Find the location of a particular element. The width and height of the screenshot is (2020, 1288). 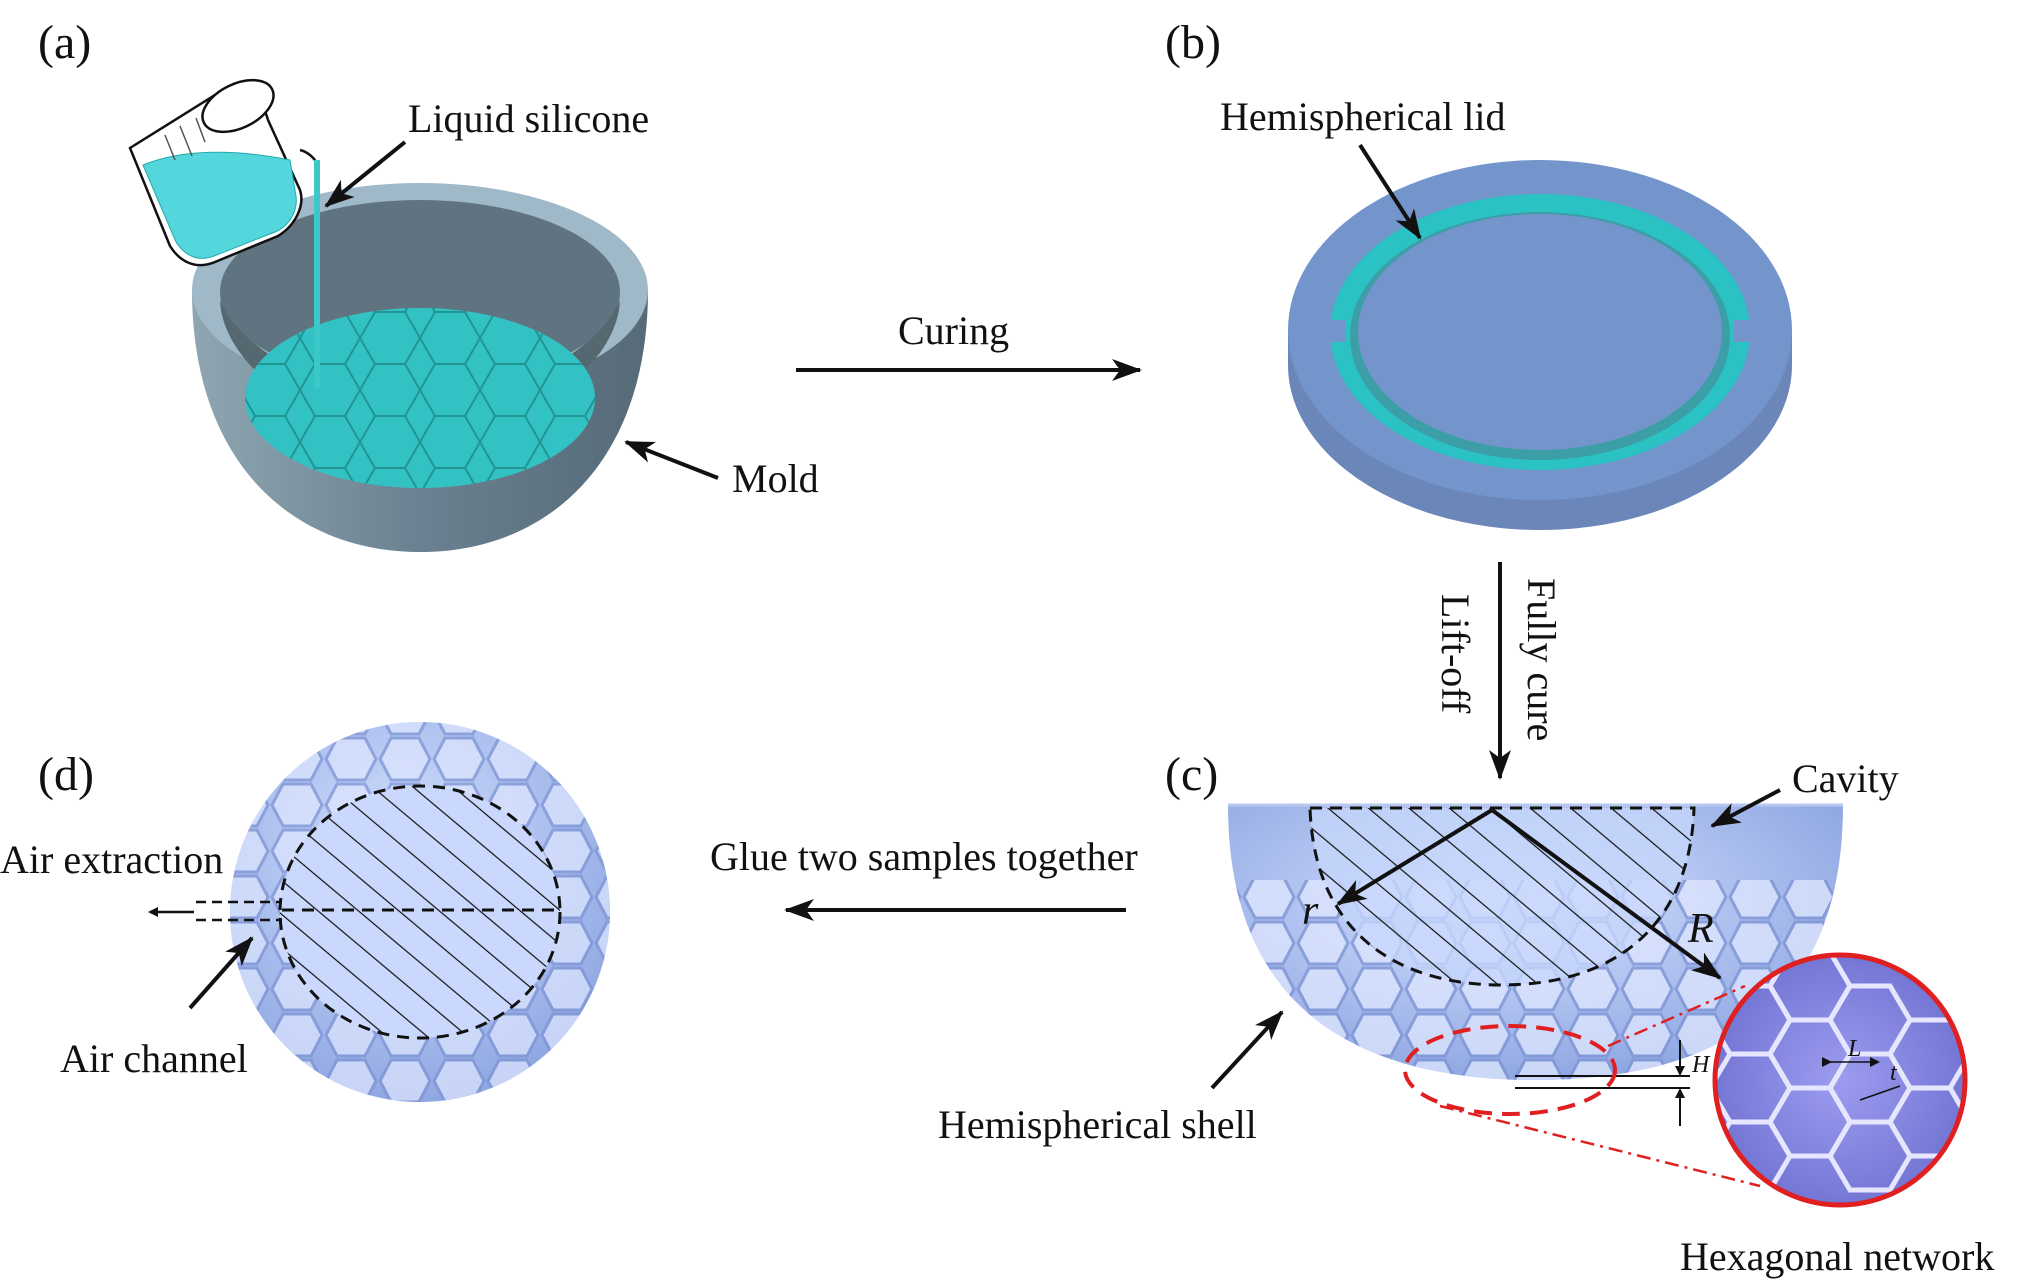

silicone-stream is located at coordinates (317, 274).